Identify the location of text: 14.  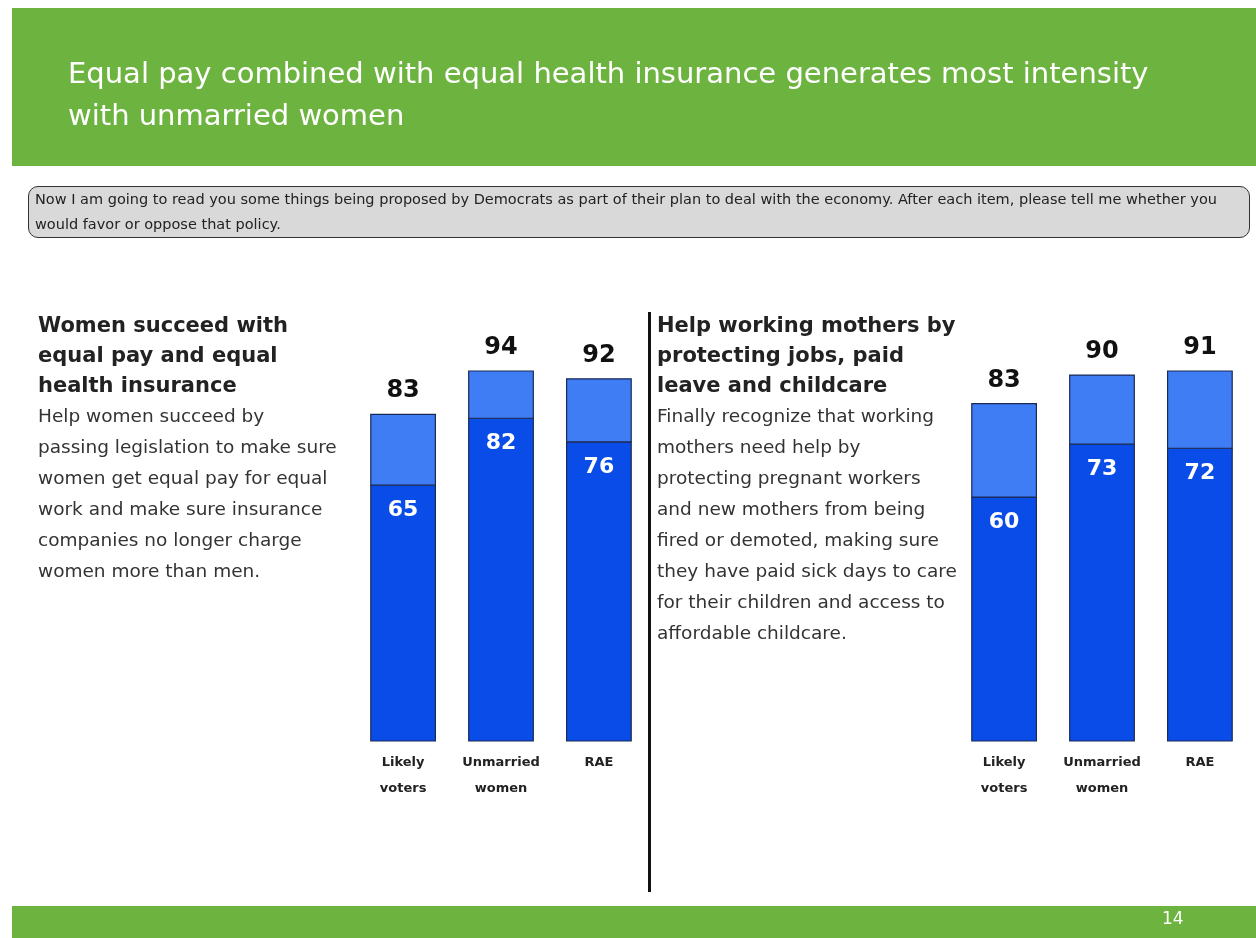
(1173, 918).